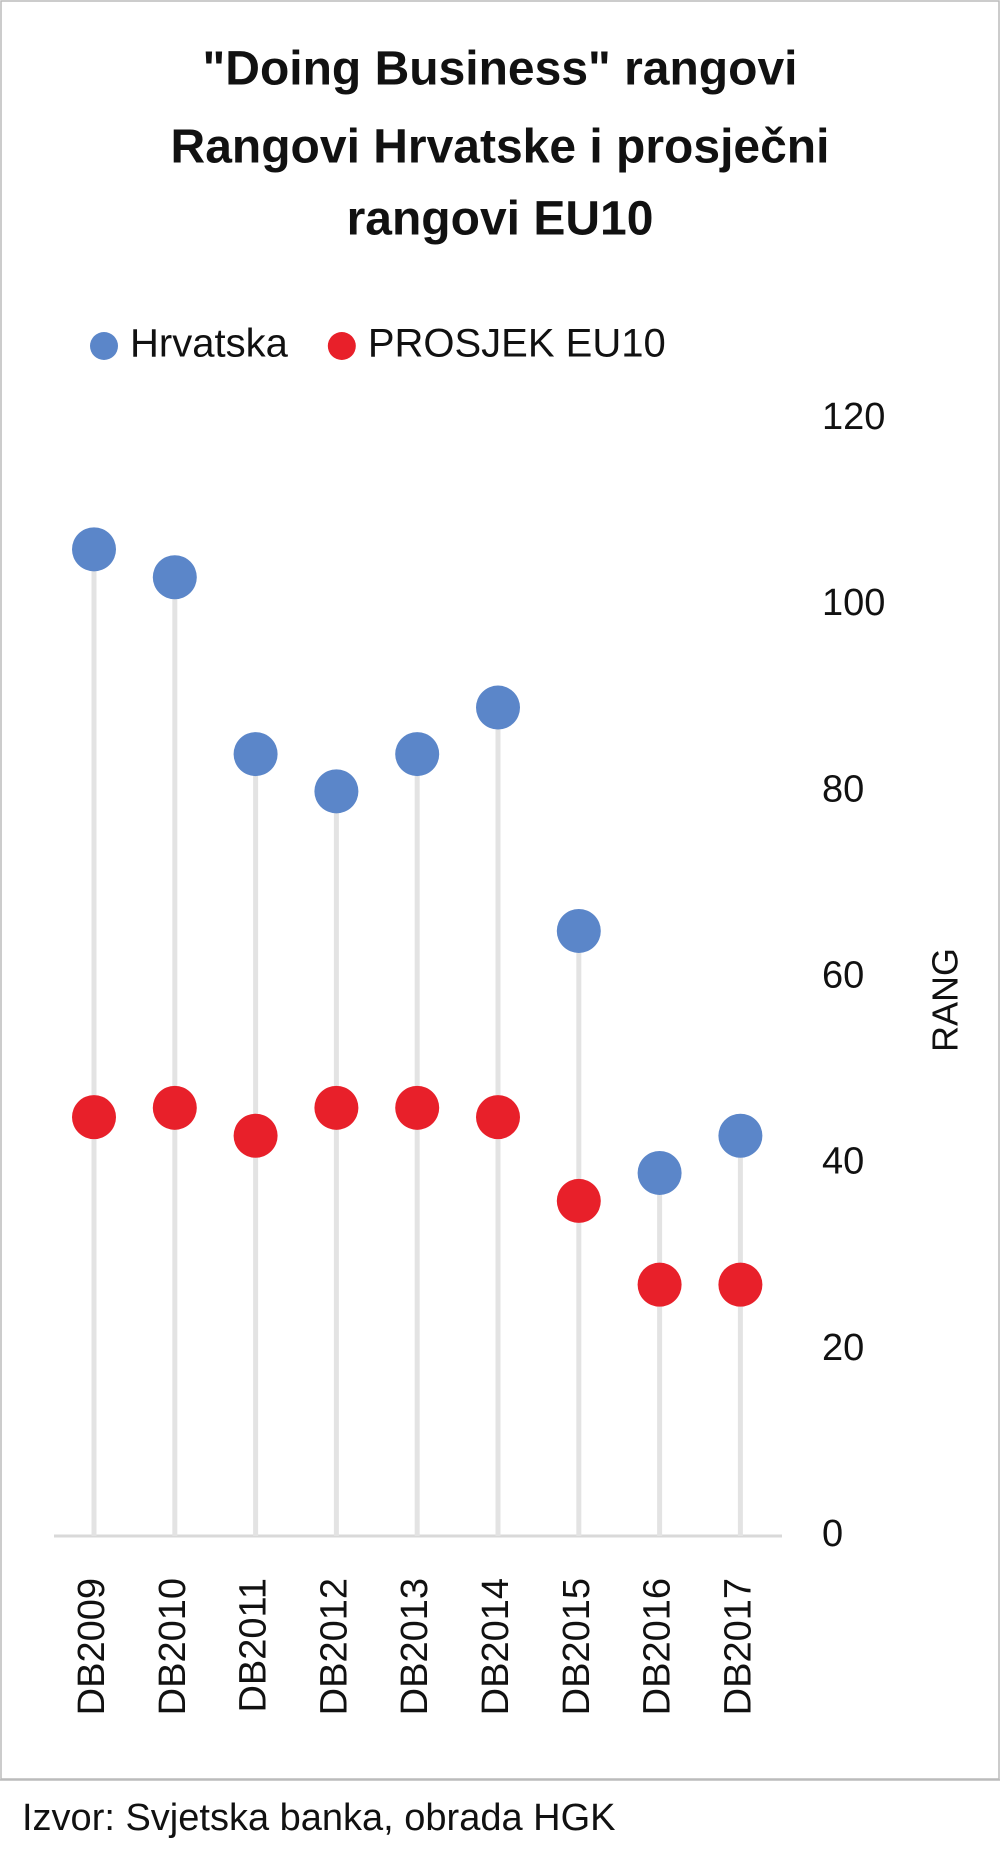  What do you see at coordinates (843, 1348) in the screenshot?
I see `y-tick-label: 20` at bounding box center [843, 1348].